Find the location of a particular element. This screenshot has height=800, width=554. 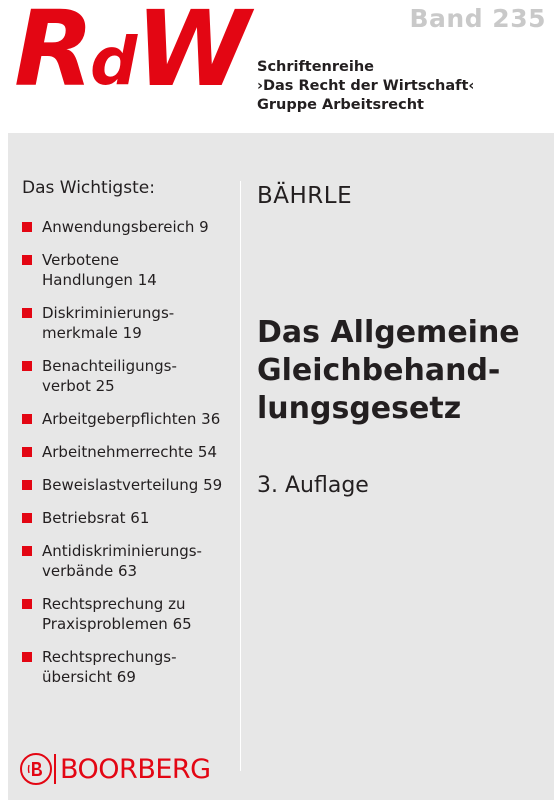

contents-item-label: Anwendungsbereich 9 is located at coordinates (125, 227).